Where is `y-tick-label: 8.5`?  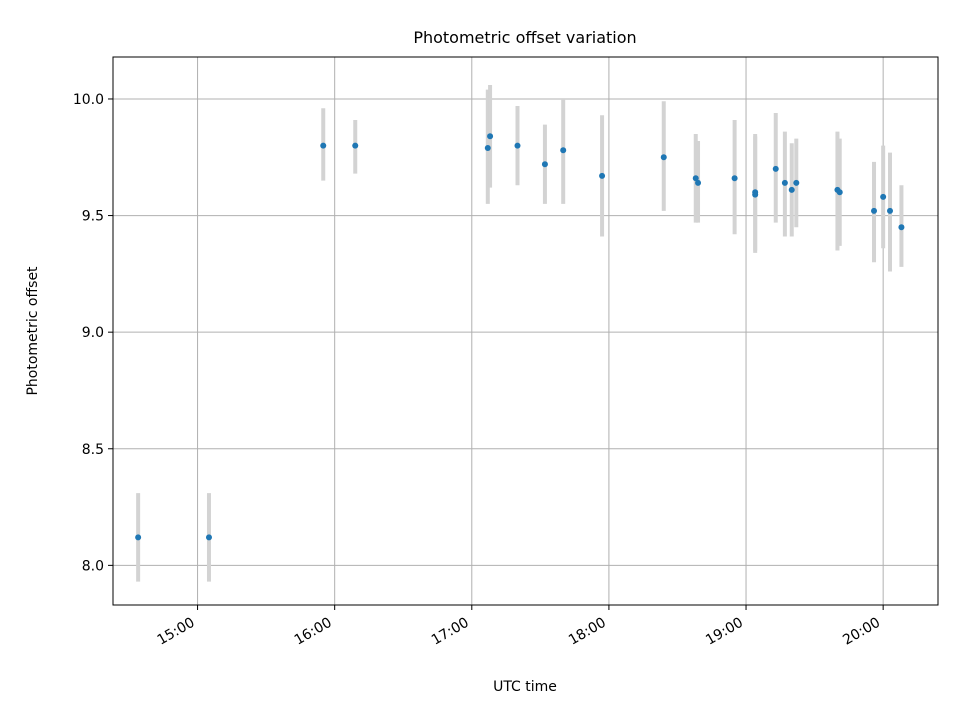 y-tick-label: 8.5 is located at coordinates (93, 450).